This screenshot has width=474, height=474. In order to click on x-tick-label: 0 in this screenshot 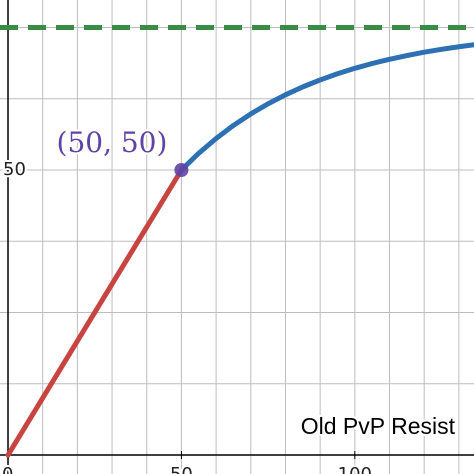, I will do `click(7, 469)`.